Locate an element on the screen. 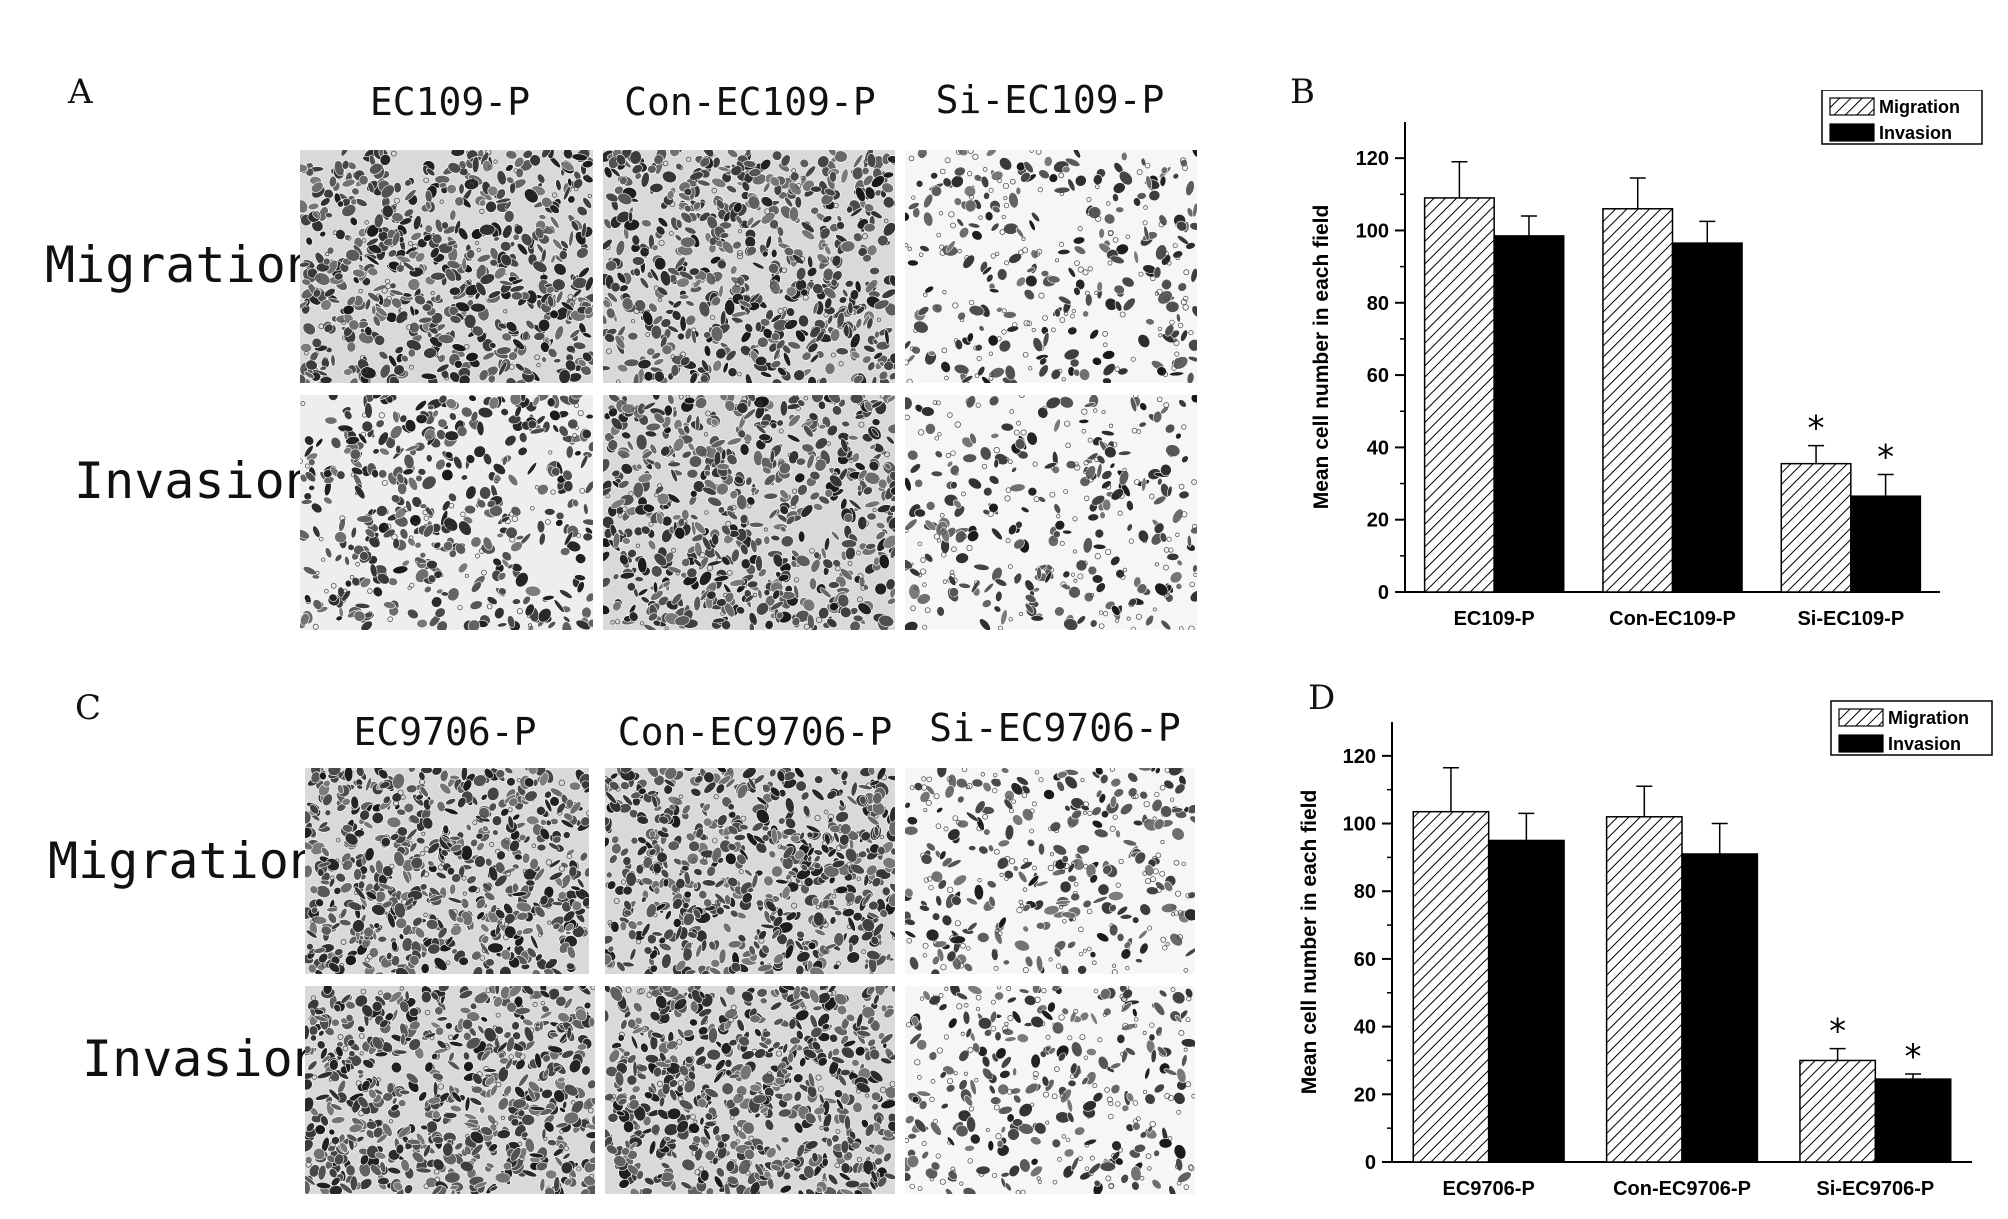  panel-letter-a: A is located at coordinates (80, 92).